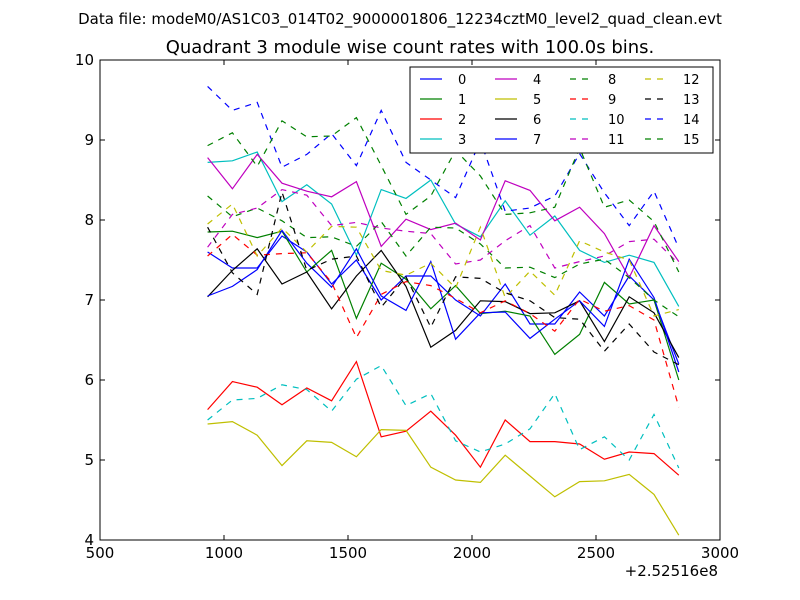 This screenshot has height=600, width=800. I want to click on legend-label-6: 6, so click(537, 120).